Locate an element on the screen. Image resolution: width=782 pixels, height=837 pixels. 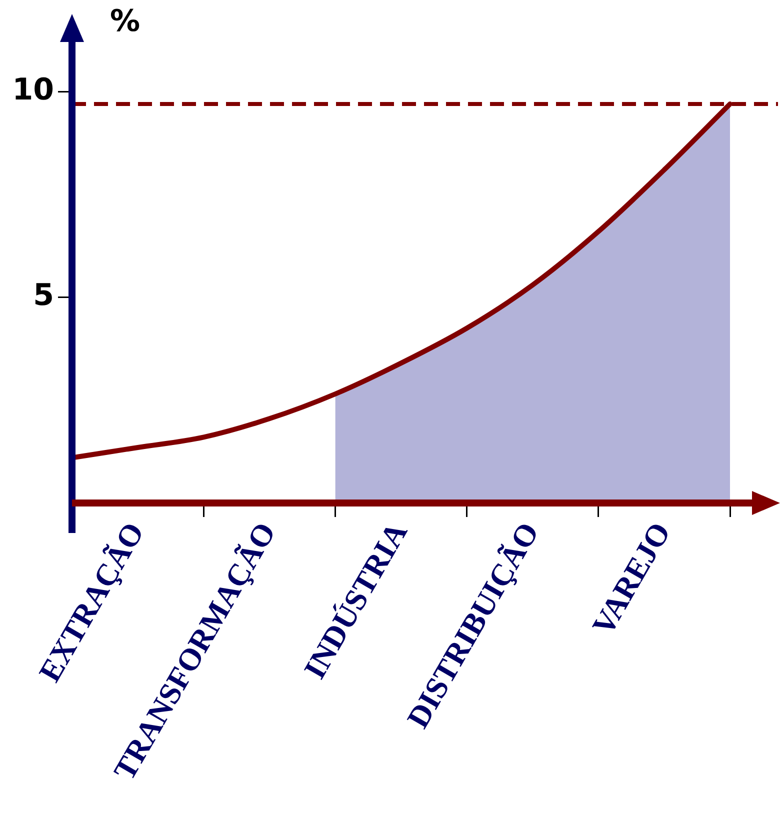
y-axis-title: % is located at coordinates (125, 21).